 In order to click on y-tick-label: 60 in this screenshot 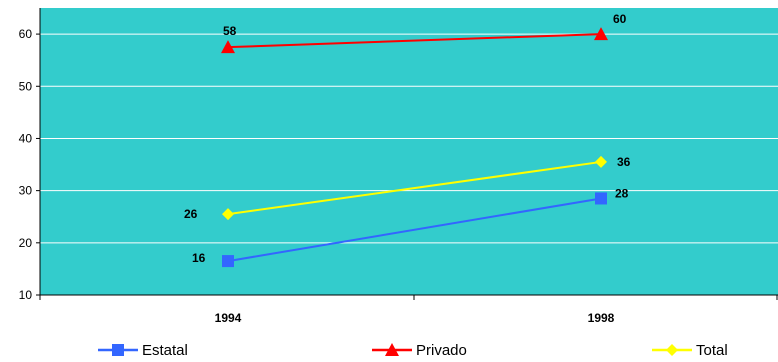, I will do `click(26, 34)`.